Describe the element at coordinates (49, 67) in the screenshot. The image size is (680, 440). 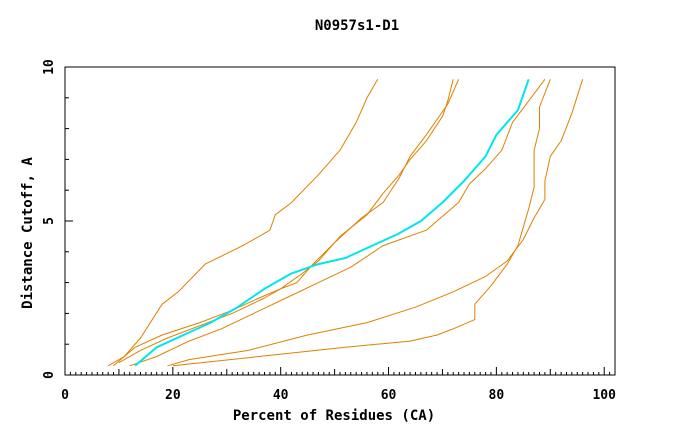
I see `y-tick-label: 10` at that location.